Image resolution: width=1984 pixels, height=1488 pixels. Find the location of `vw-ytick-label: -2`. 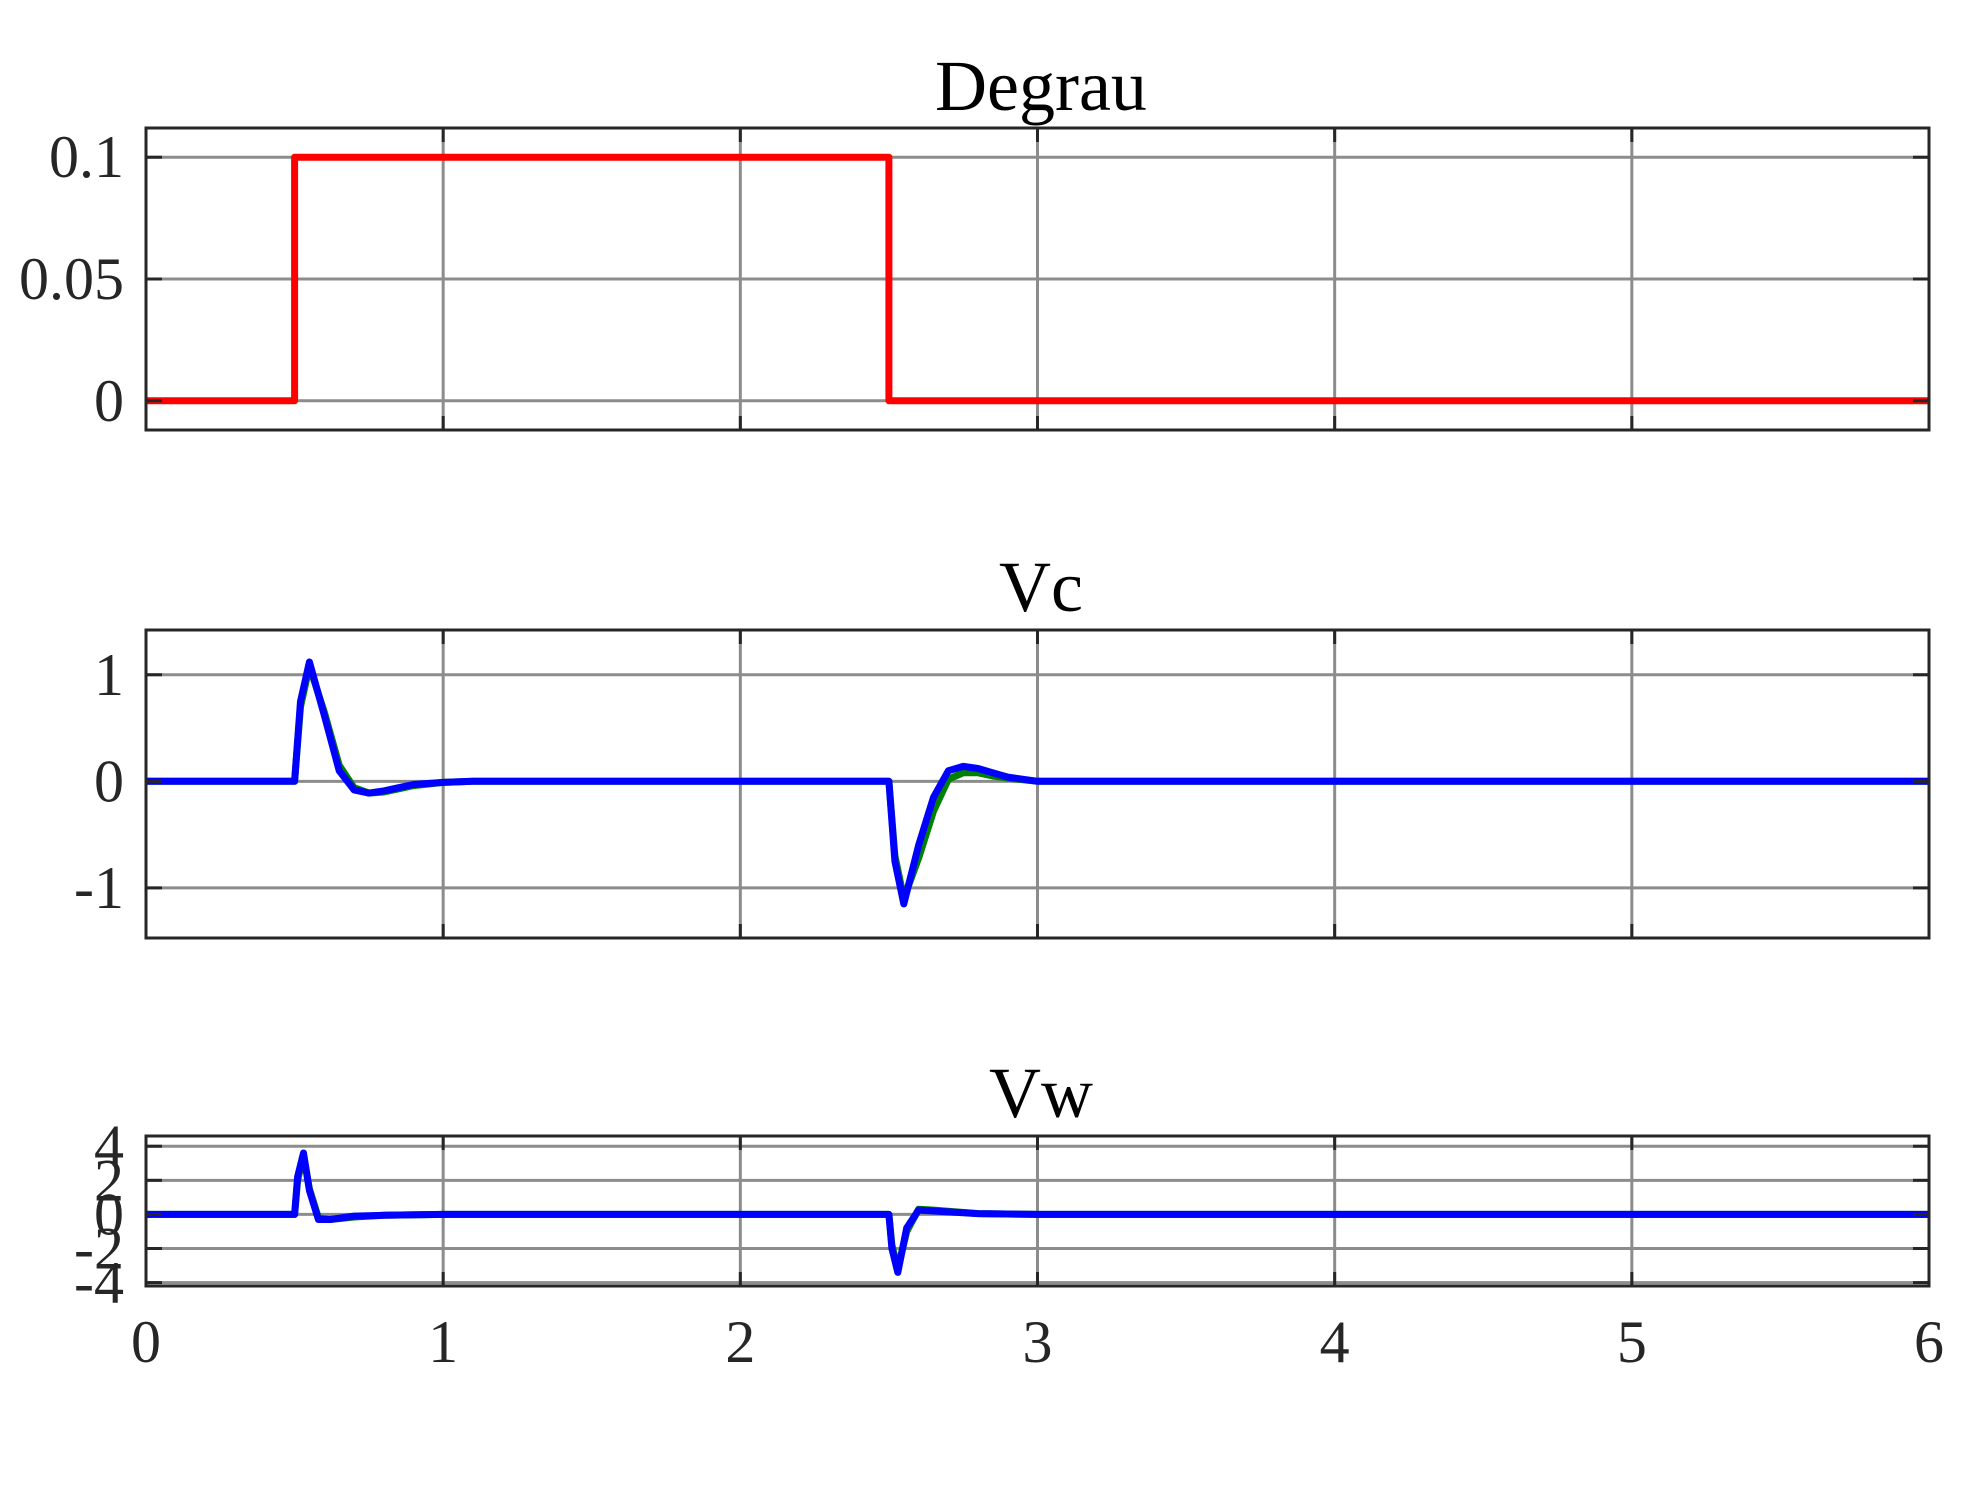

vw-ytick-label: -2 is located at coordinates (99, 1249).